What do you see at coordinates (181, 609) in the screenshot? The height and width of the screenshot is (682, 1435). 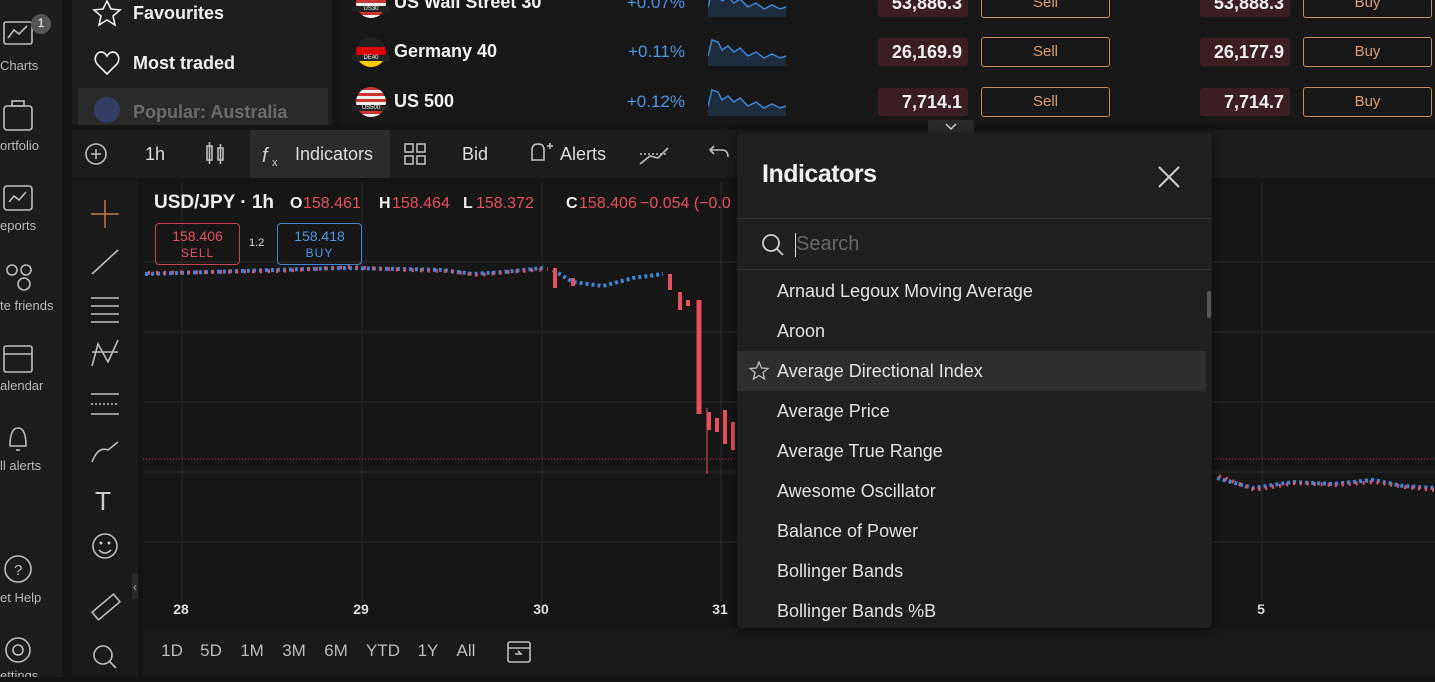 I see `x-axis-label: 28` at bounding box center [181, 609].